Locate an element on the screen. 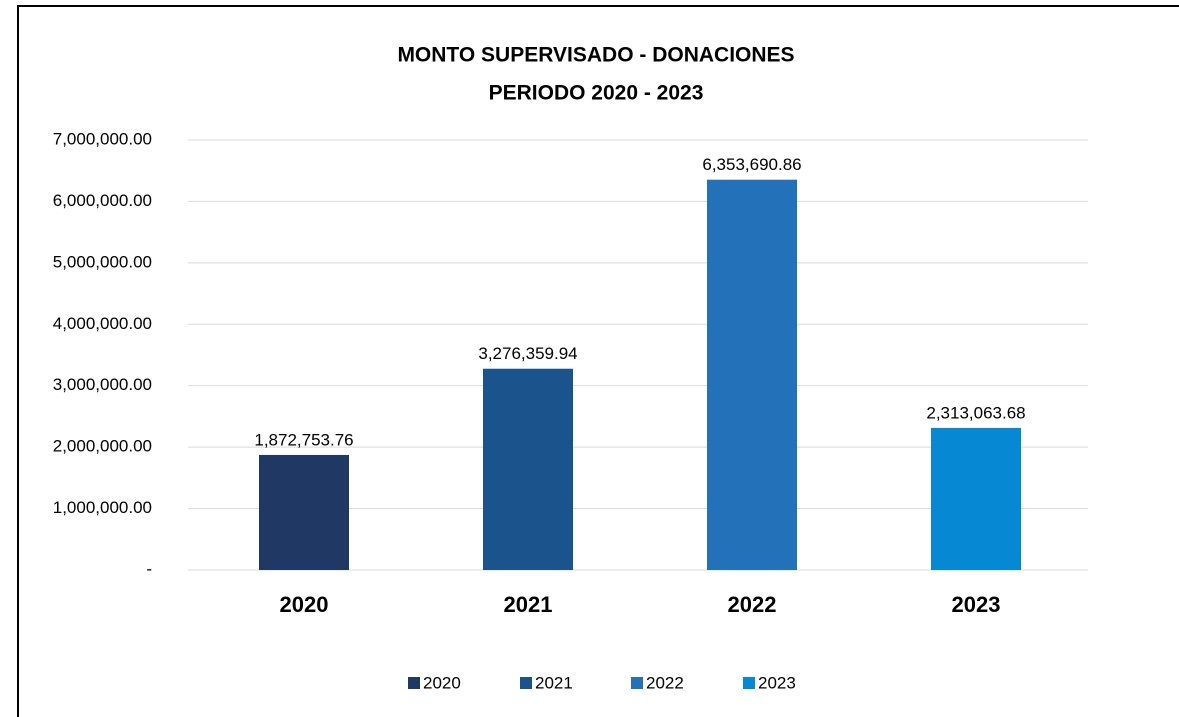 The image size is (1179, 717). y-tick-label: 4,000,000.00 is located at coordinates (102, 323).